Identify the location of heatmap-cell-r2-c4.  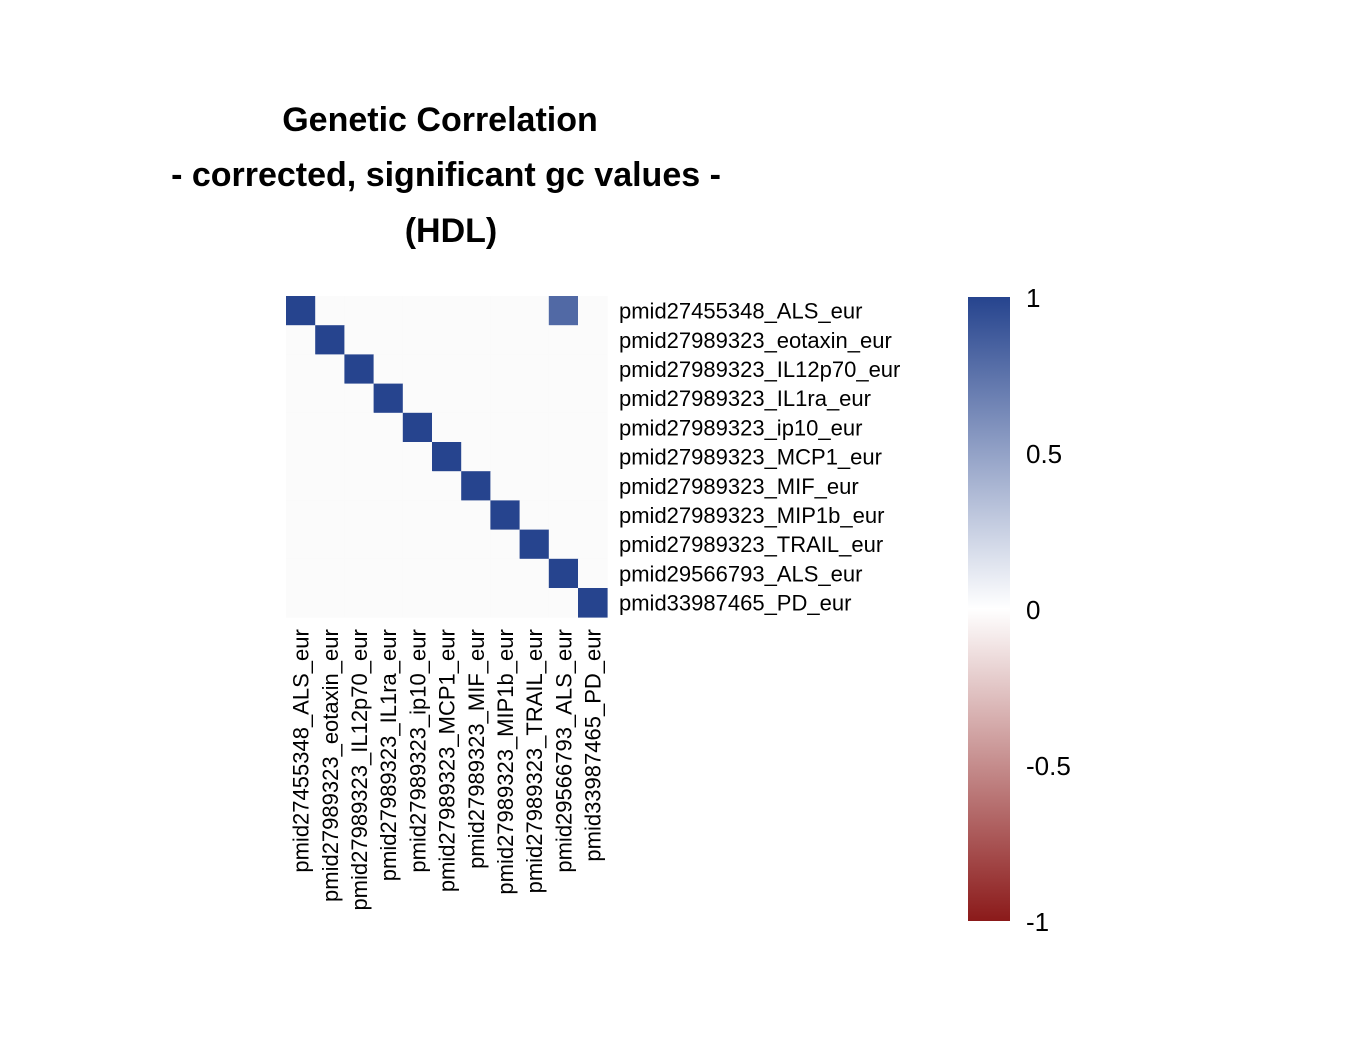
(388, 340).